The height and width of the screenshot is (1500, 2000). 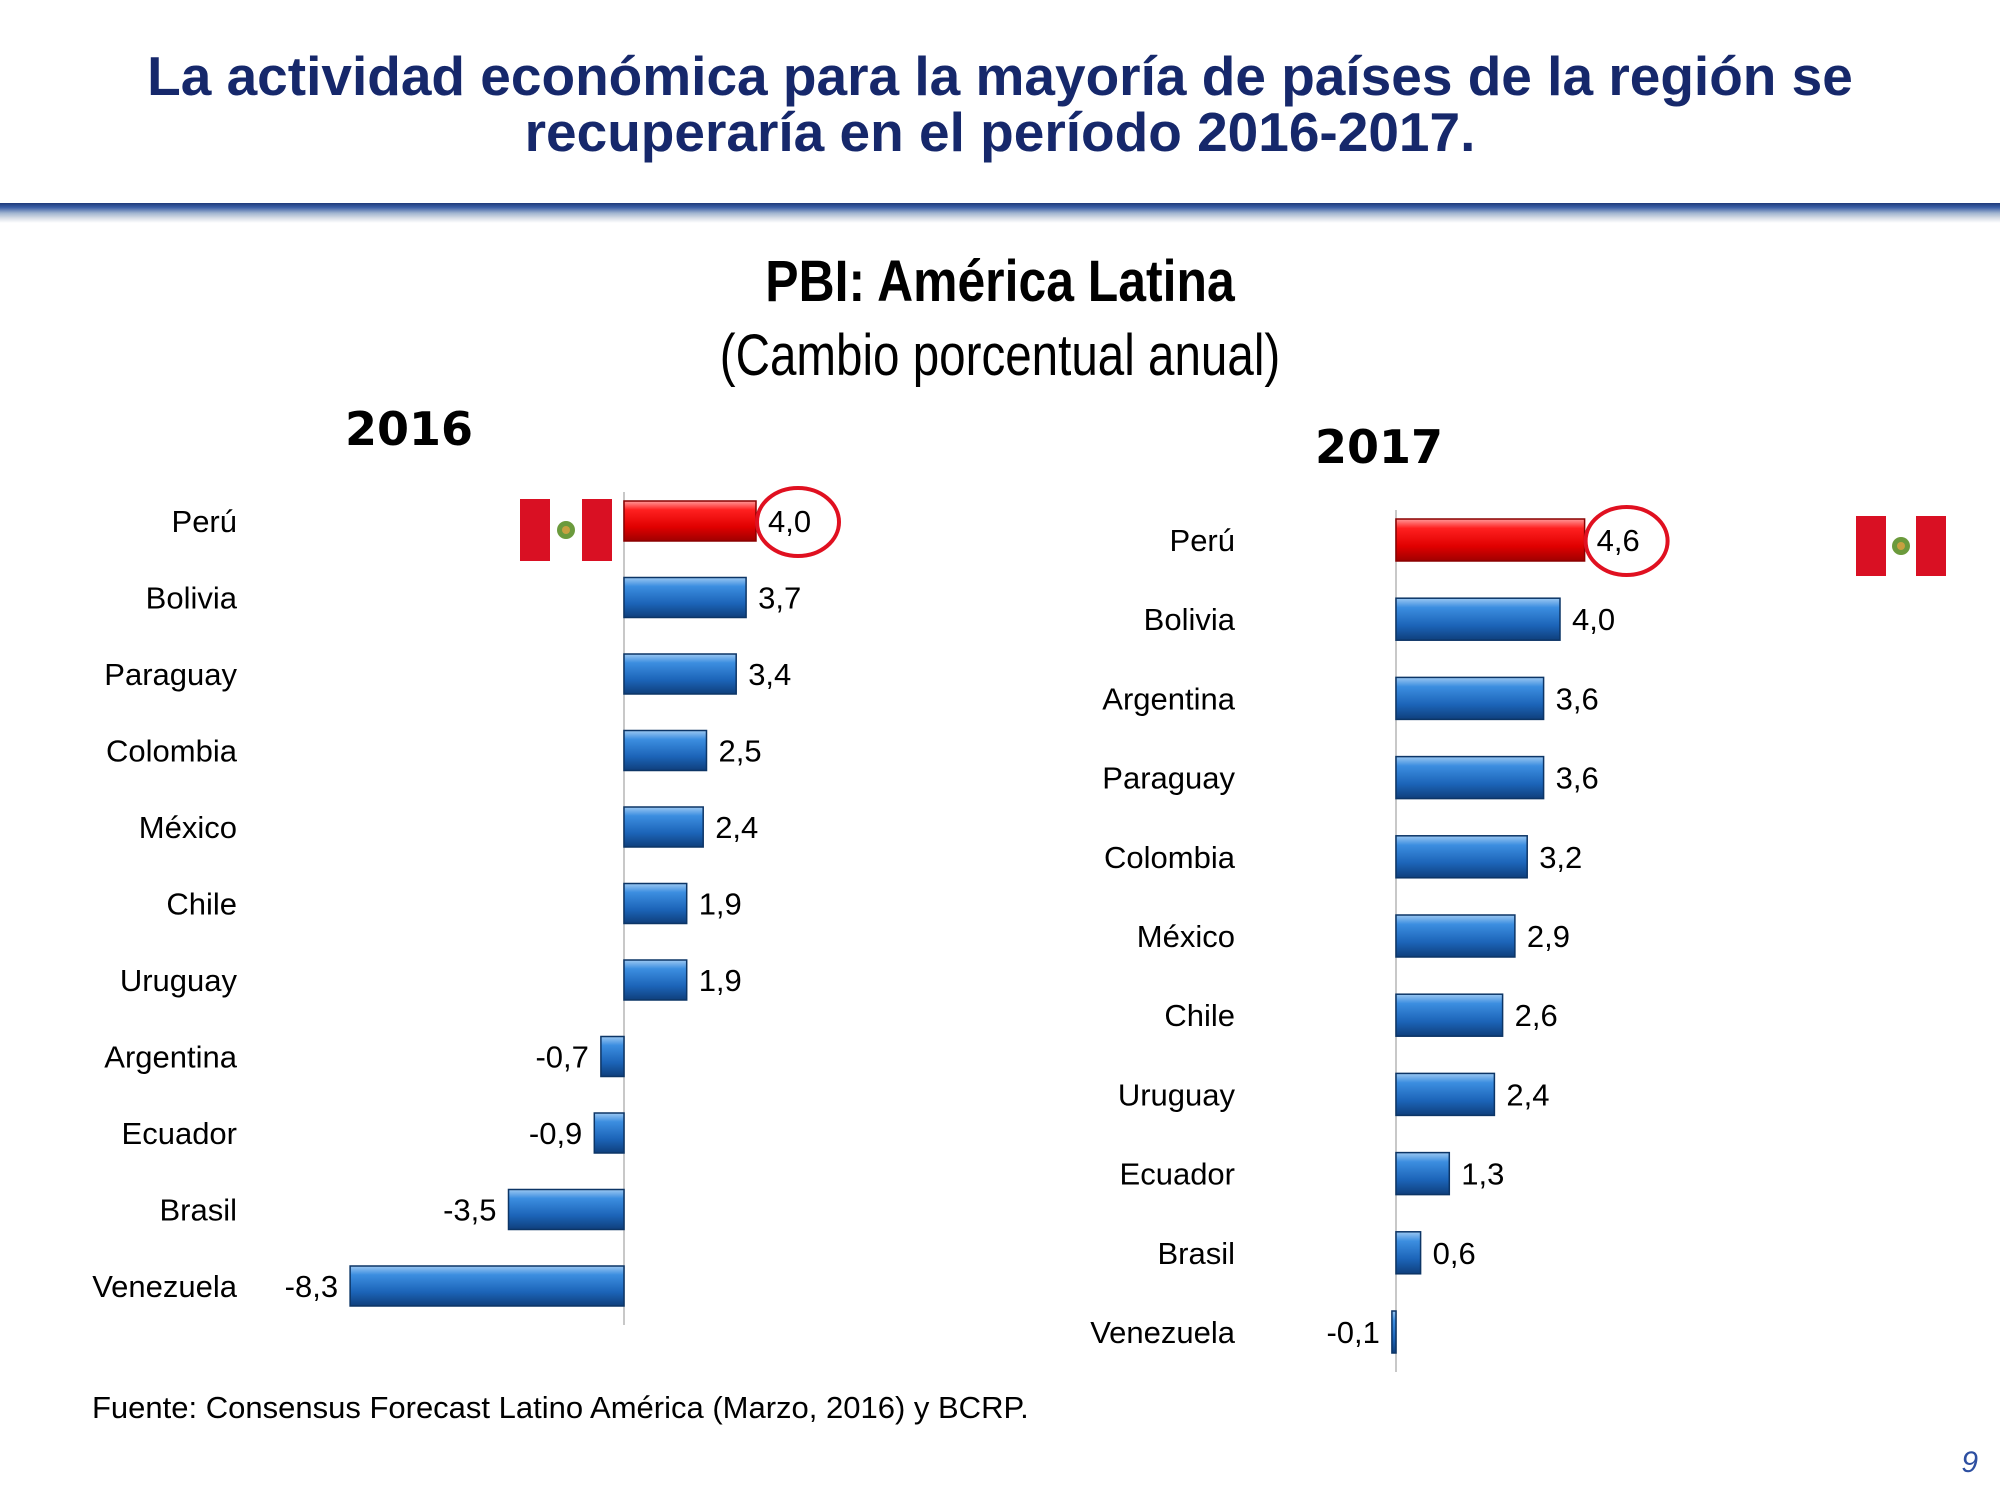 I want to click on value-label-2017-argentina: 3,6, so click(x=1577, y=698).